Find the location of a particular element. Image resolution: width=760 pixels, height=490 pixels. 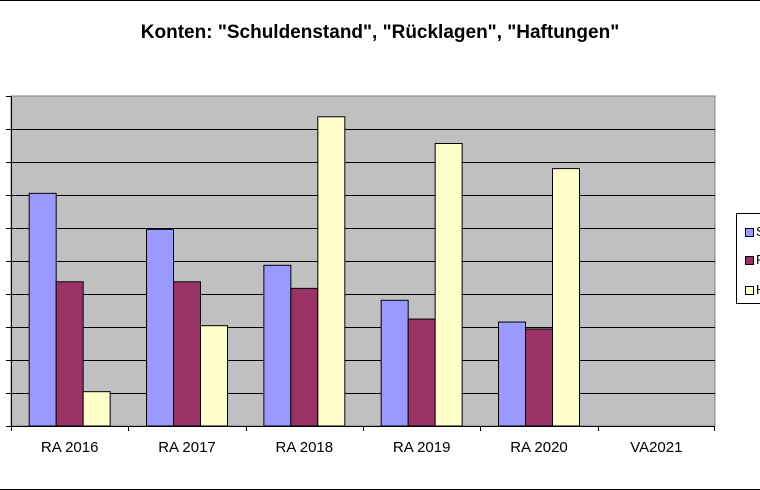

x-tick-label: RA 2019 is located at coordinates (422, 447).